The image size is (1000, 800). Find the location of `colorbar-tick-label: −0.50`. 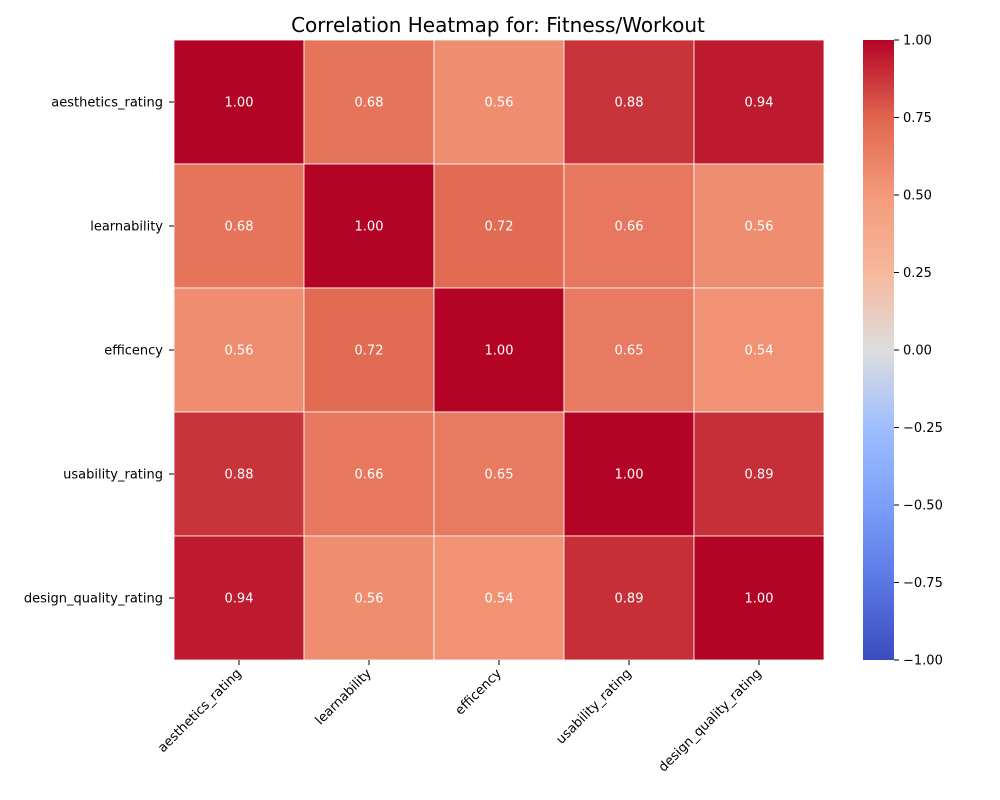

colorbar-tick-label: −0.50 is located at coordinates (923, 506).